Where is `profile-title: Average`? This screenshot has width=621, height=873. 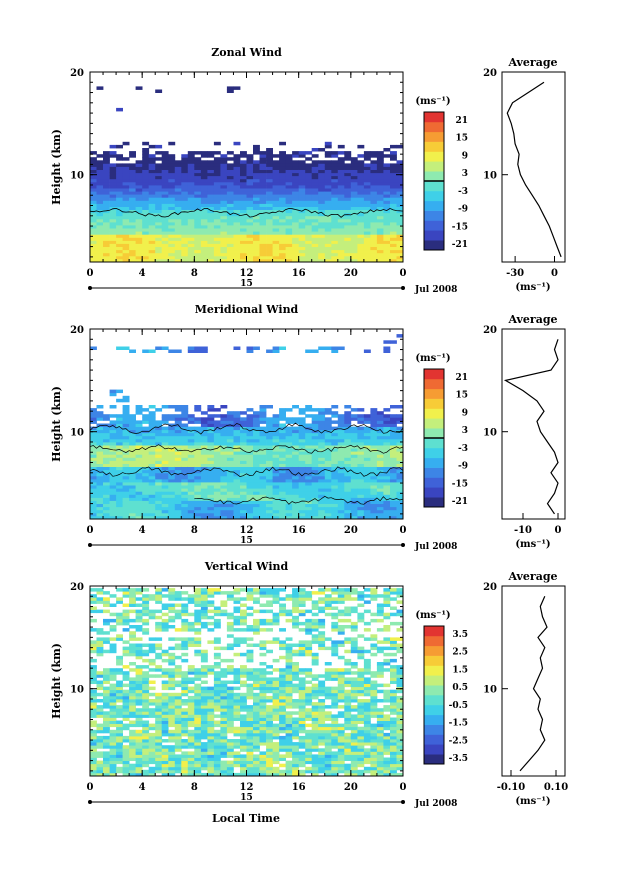 profile-title: Average is located at coordinates (532, 62).